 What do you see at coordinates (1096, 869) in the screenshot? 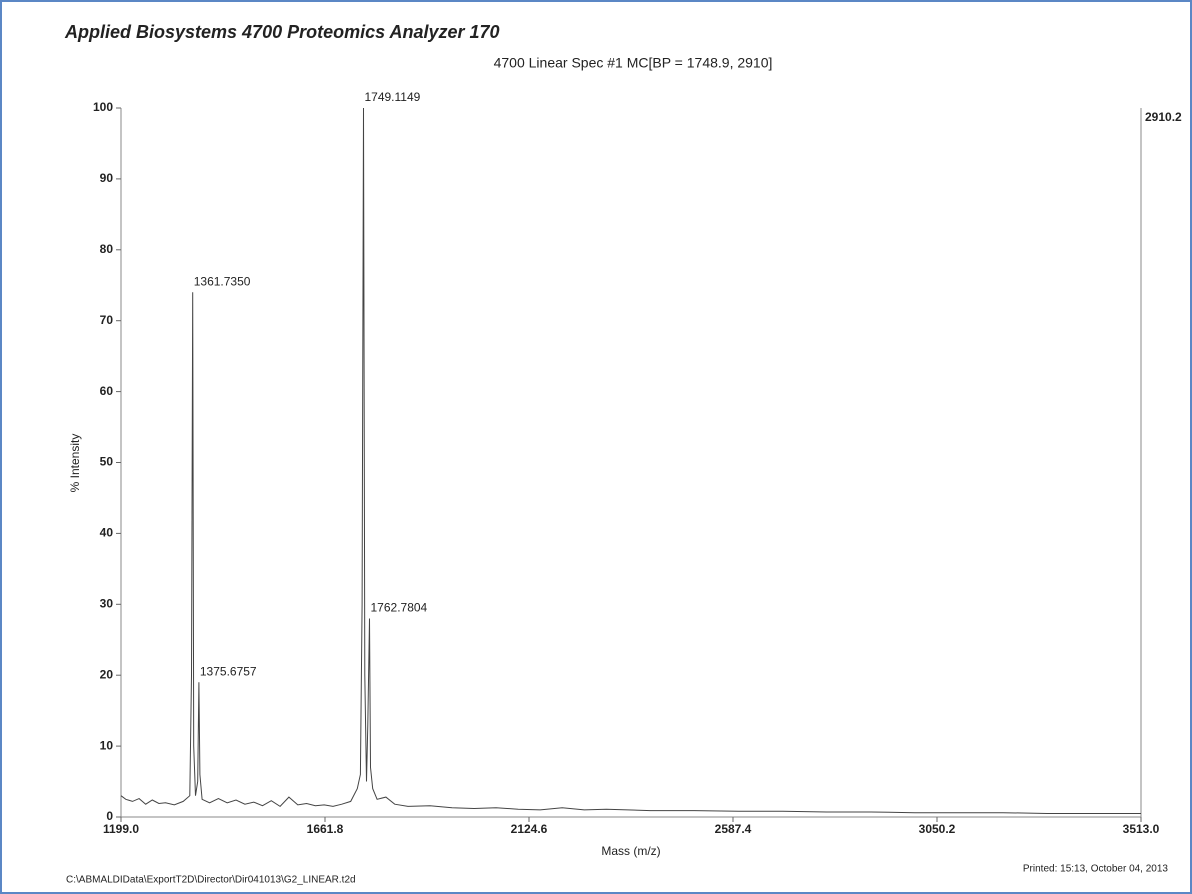
I see `print-date: Printed: 15:13, October 04, 2013` at bounding box center [1096, 869].